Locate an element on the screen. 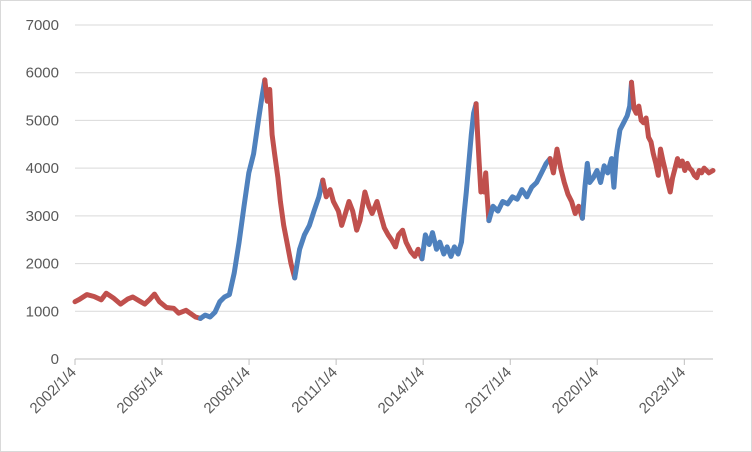 Image resolution: width=752 pixels, height=452 pixels. x-tick-label: 2011/1/4 is located at coordinates (314, 390).